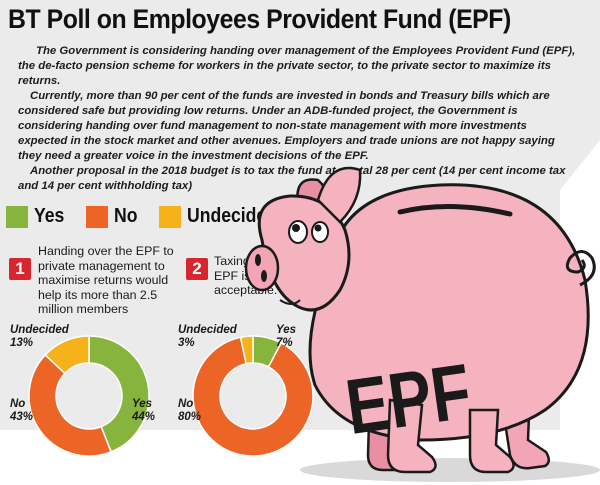 The image size is (600, 485). What do you see at coordinates (20, 269) in the screenshot?
I see `question-1-number-badge: 1` at bounding box center [20, 269].